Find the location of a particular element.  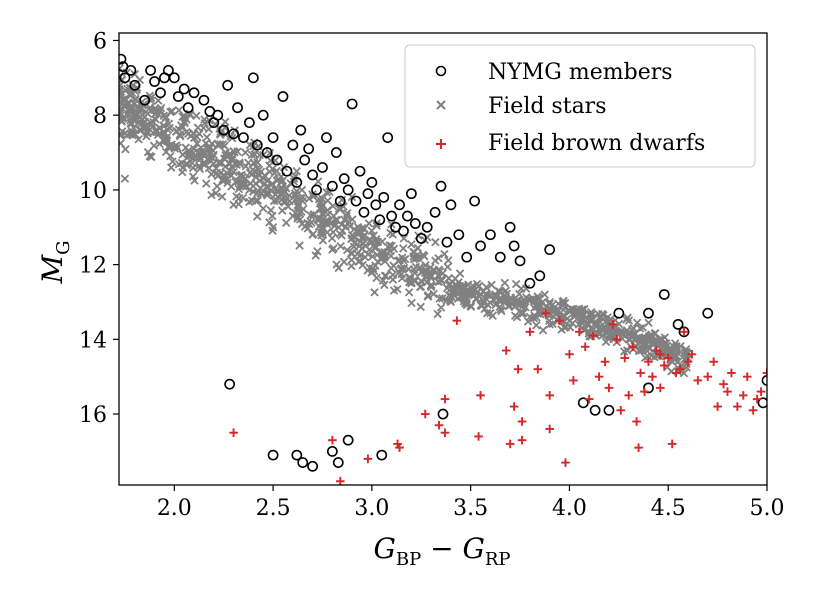

x-tick-label: 3.0 is located at coordinates (371, 508).